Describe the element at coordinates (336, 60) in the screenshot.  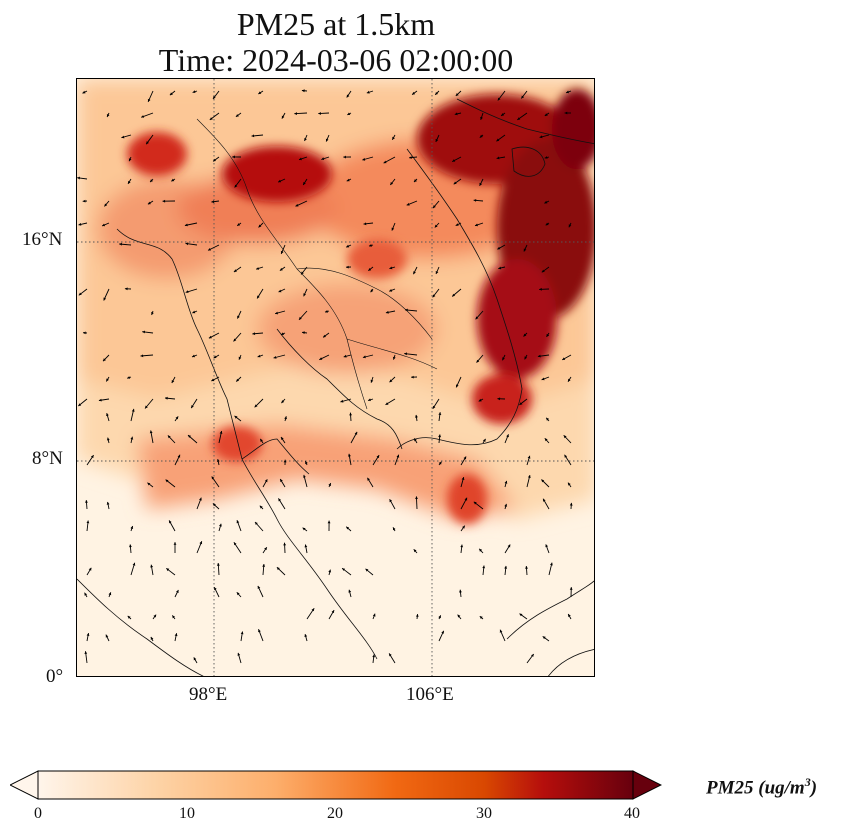
I see `title-line-2: Time: 2024-03-06 02:00:00` at that location.